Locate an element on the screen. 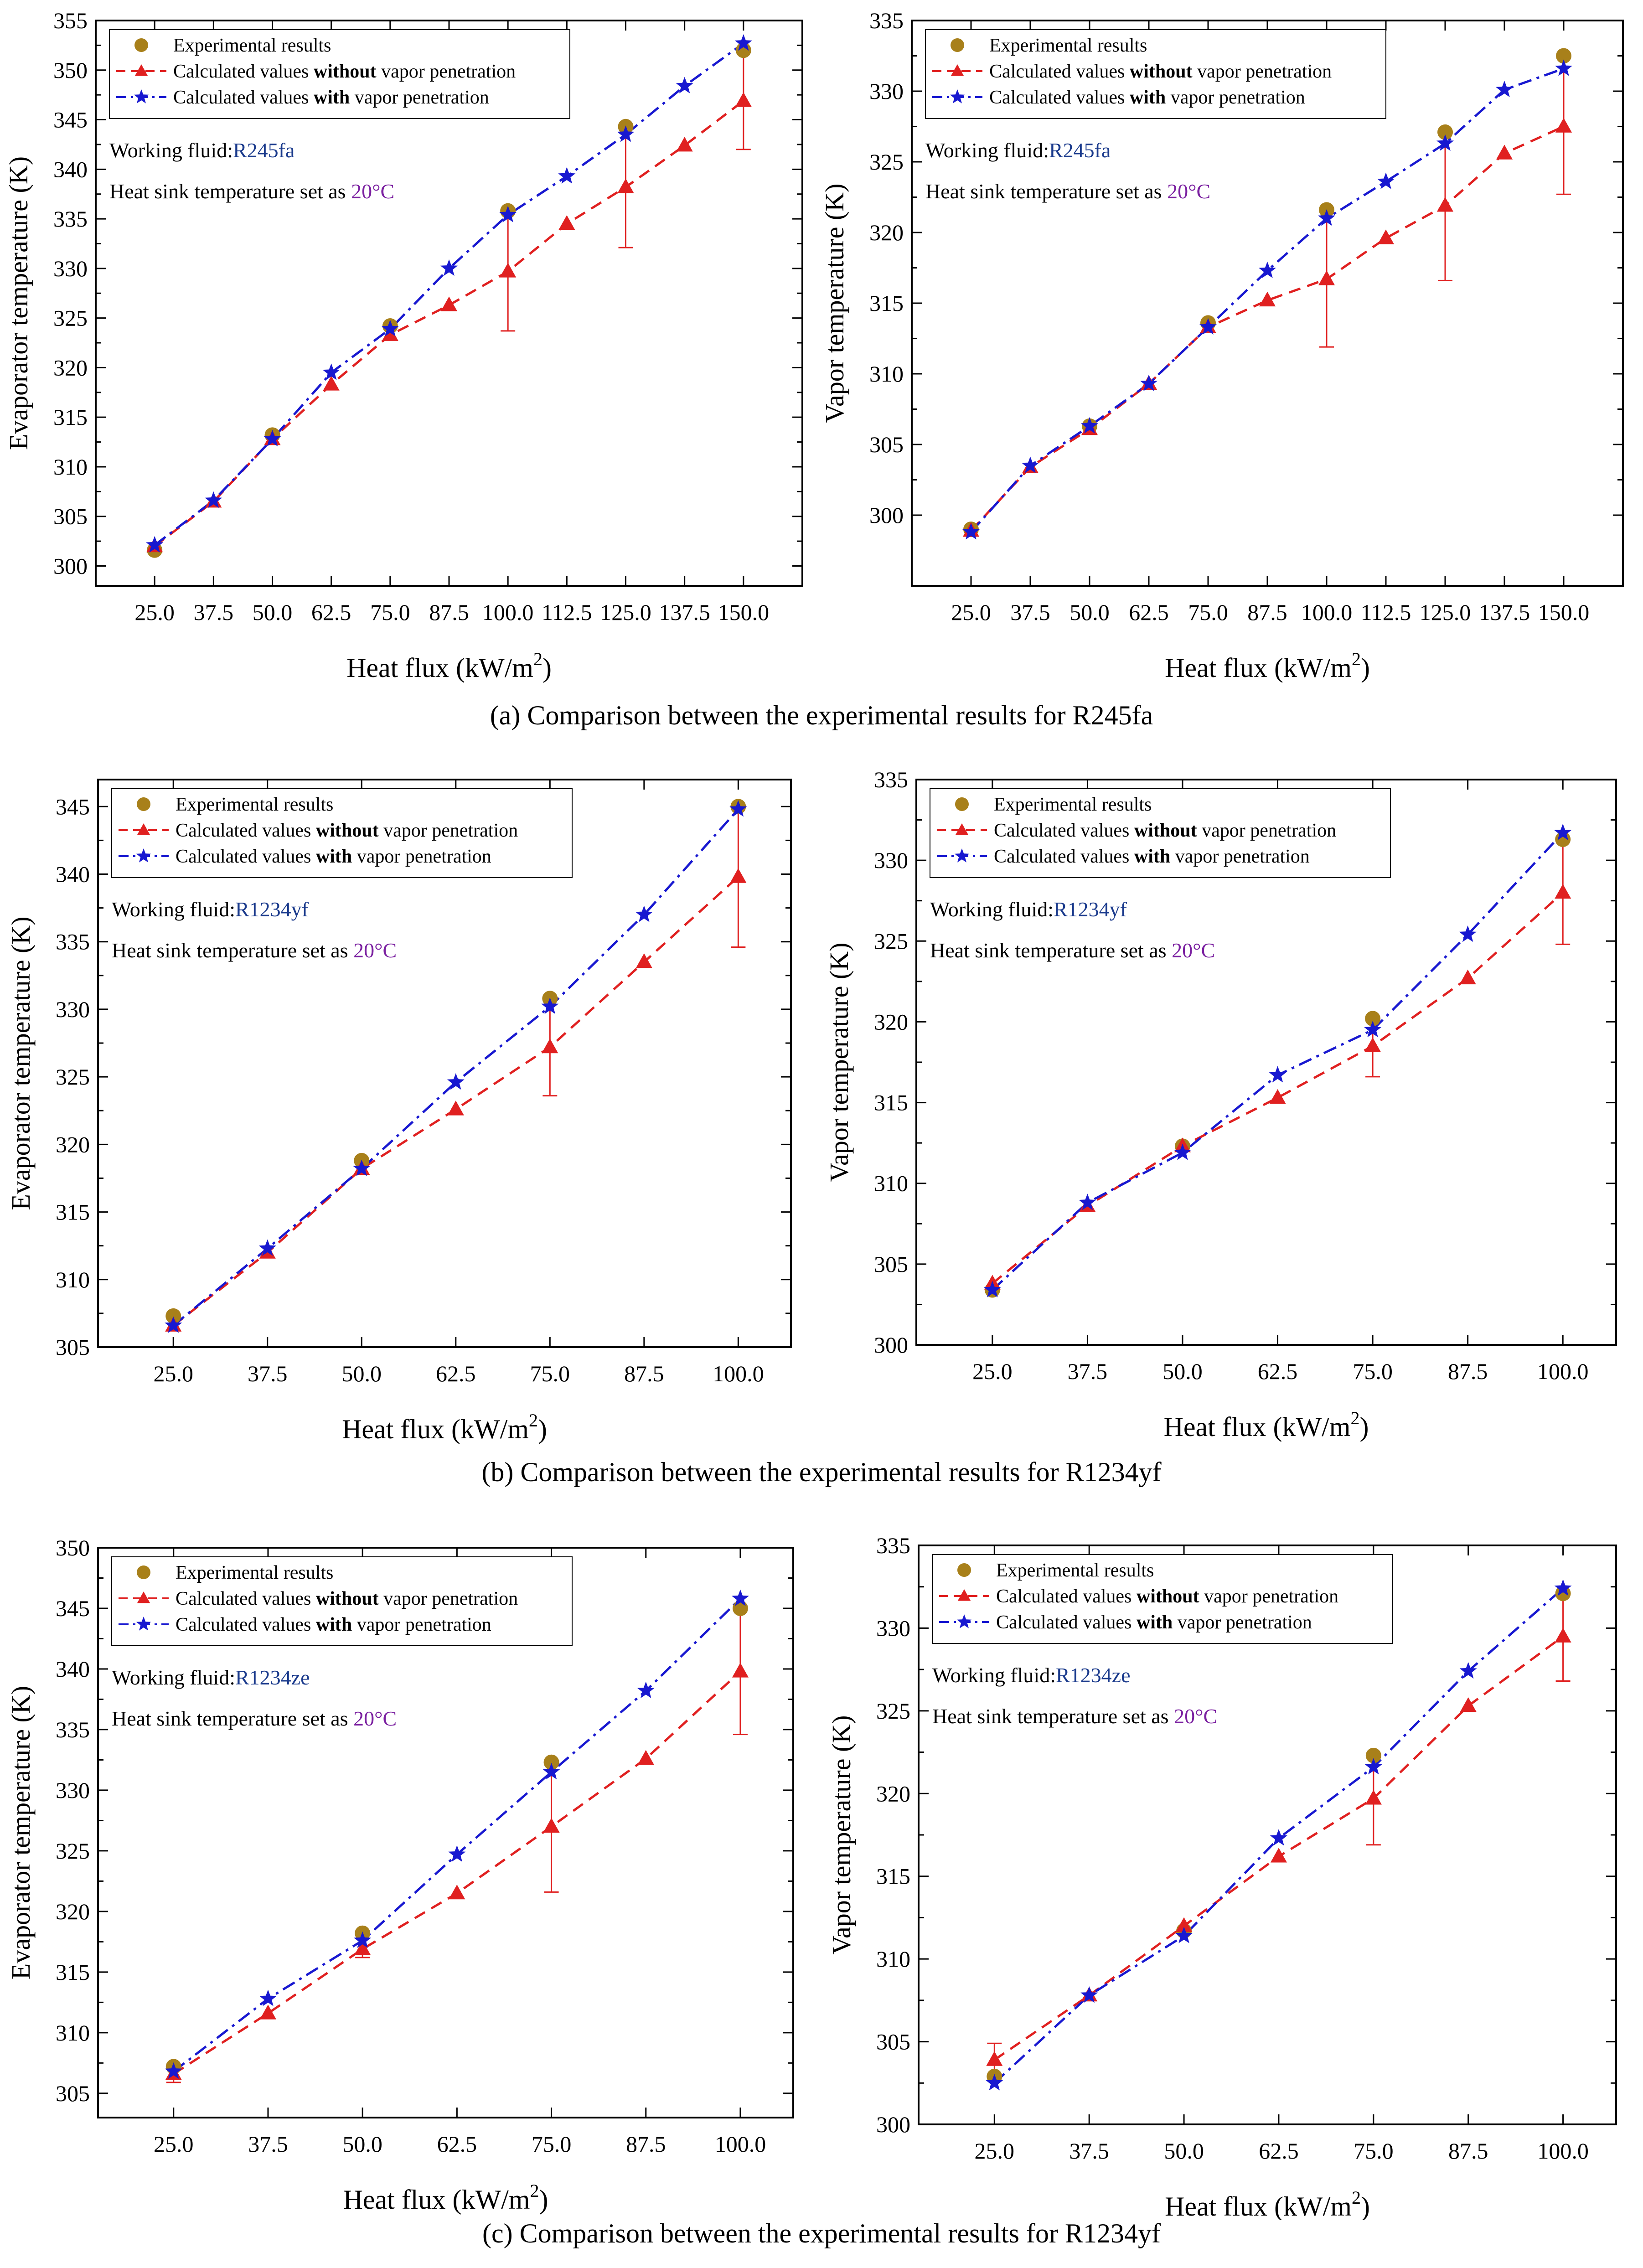  x-tick-label: 37.5 is located at coordinates (1089, 2151).